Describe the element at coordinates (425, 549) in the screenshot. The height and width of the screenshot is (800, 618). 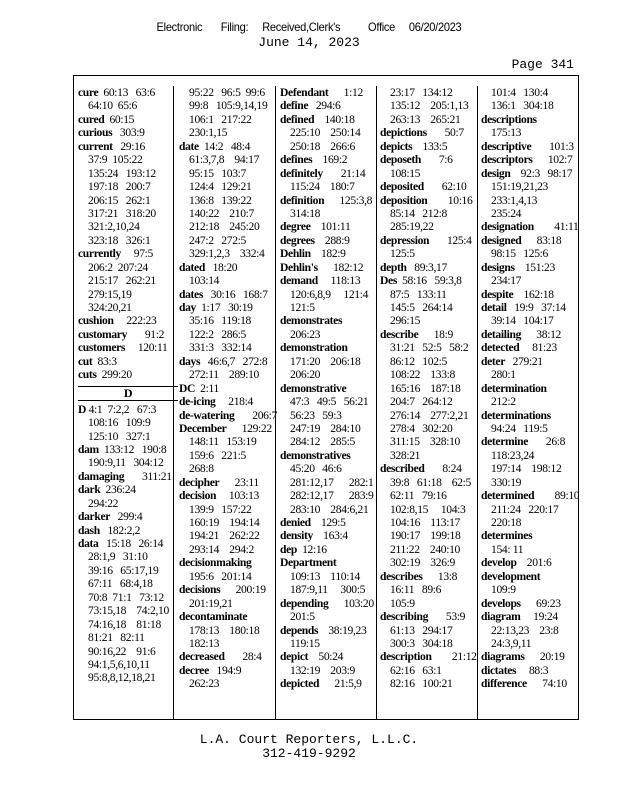
I see `page-line-refs: 211:22 240:10` at that location.